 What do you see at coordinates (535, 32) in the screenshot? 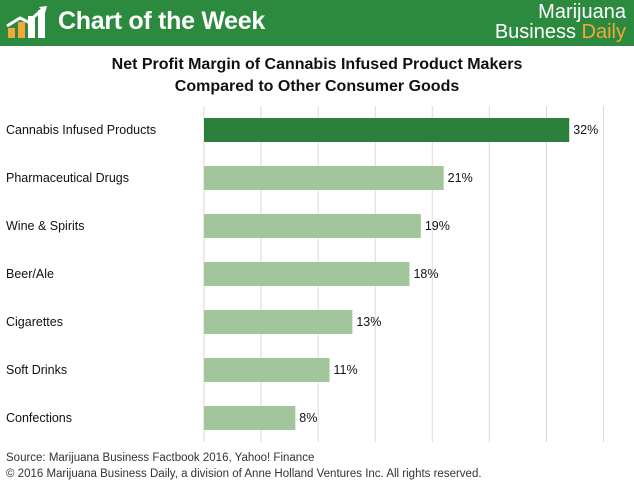
I see `brand-business: Business` at bounding box center [535, 32].